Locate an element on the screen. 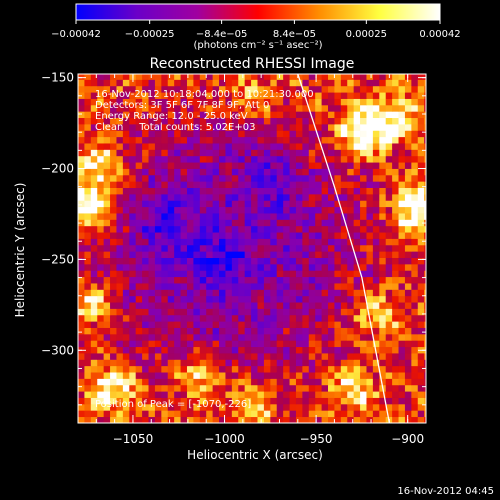 This screenshot has height=500, width=500. annotation-line: 16-Nov-2012 10:18:04.000 to 10:21:30.000 is located at coordinates (204, 94).